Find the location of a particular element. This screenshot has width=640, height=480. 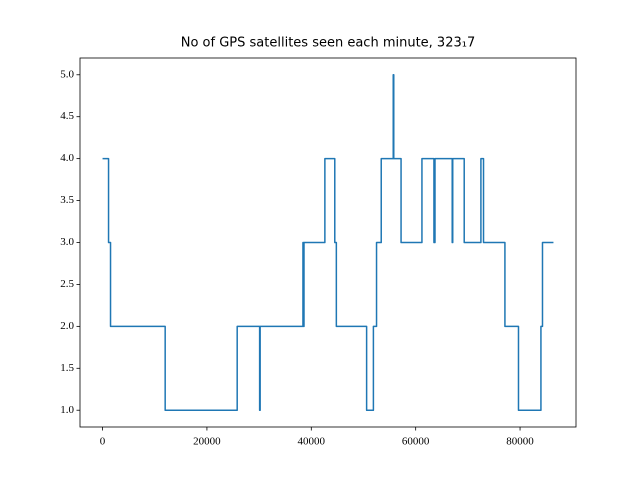

x-tick-label: 80000 is located at coordinates (520, 442).